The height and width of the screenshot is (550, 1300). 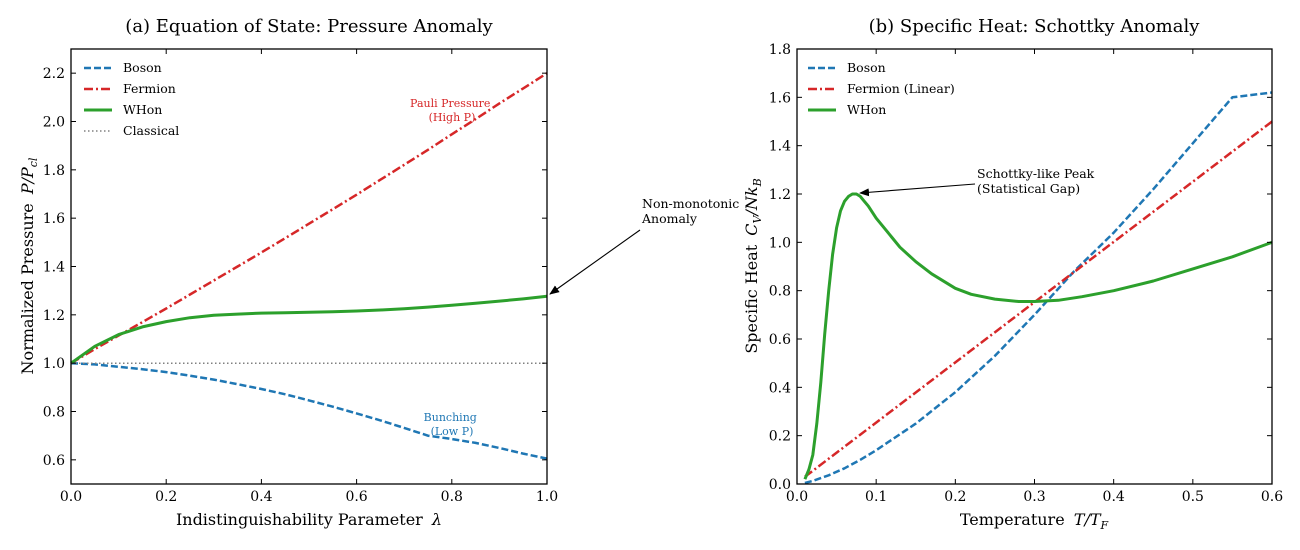 What do you see at coordinates (780, 50) in the screenshot?
I see `panel-b-ytick-label: 1.8` at bounding box center [780, 50].